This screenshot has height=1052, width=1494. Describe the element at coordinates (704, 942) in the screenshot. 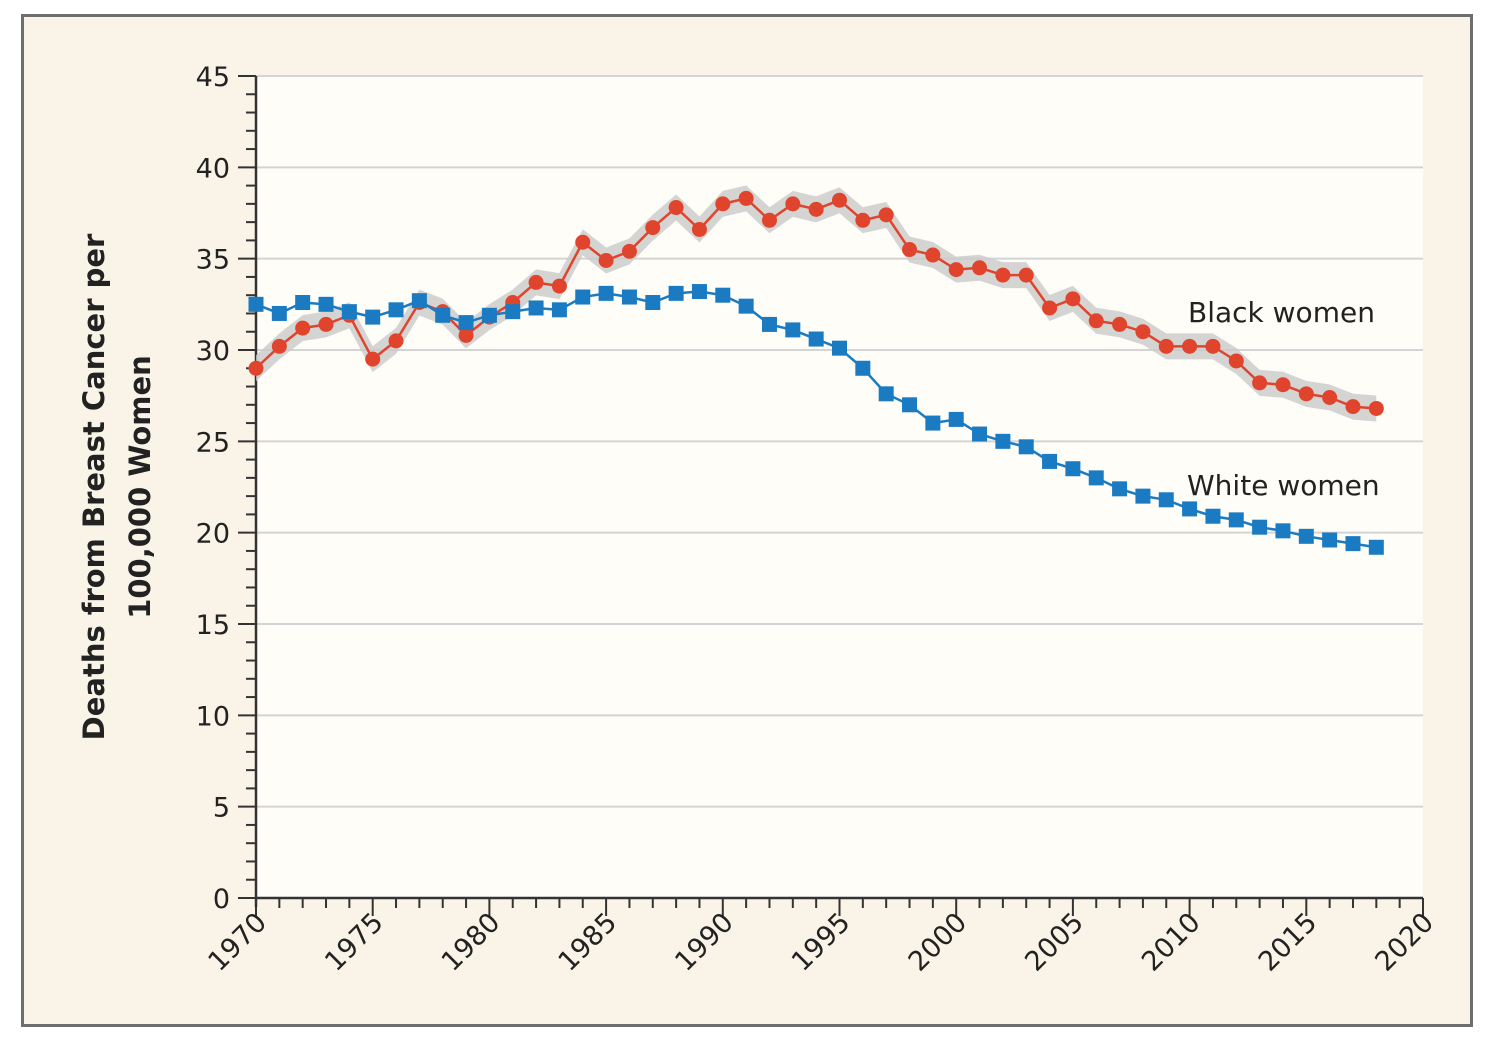

I see `x-tick-label: 1990` at that location.